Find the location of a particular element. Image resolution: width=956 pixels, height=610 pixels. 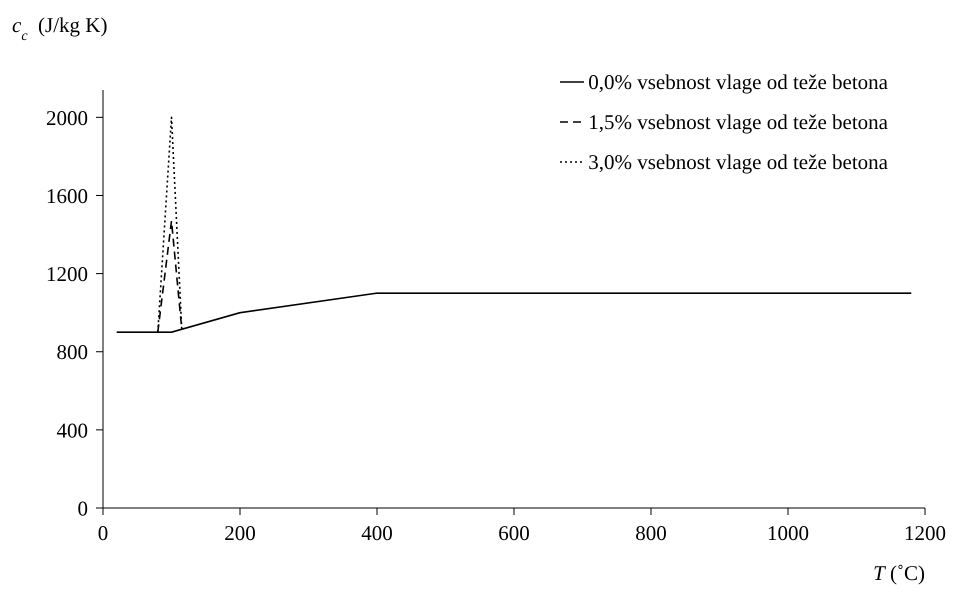

y-tick-label: 2000 is located at coordinates (67, 118).